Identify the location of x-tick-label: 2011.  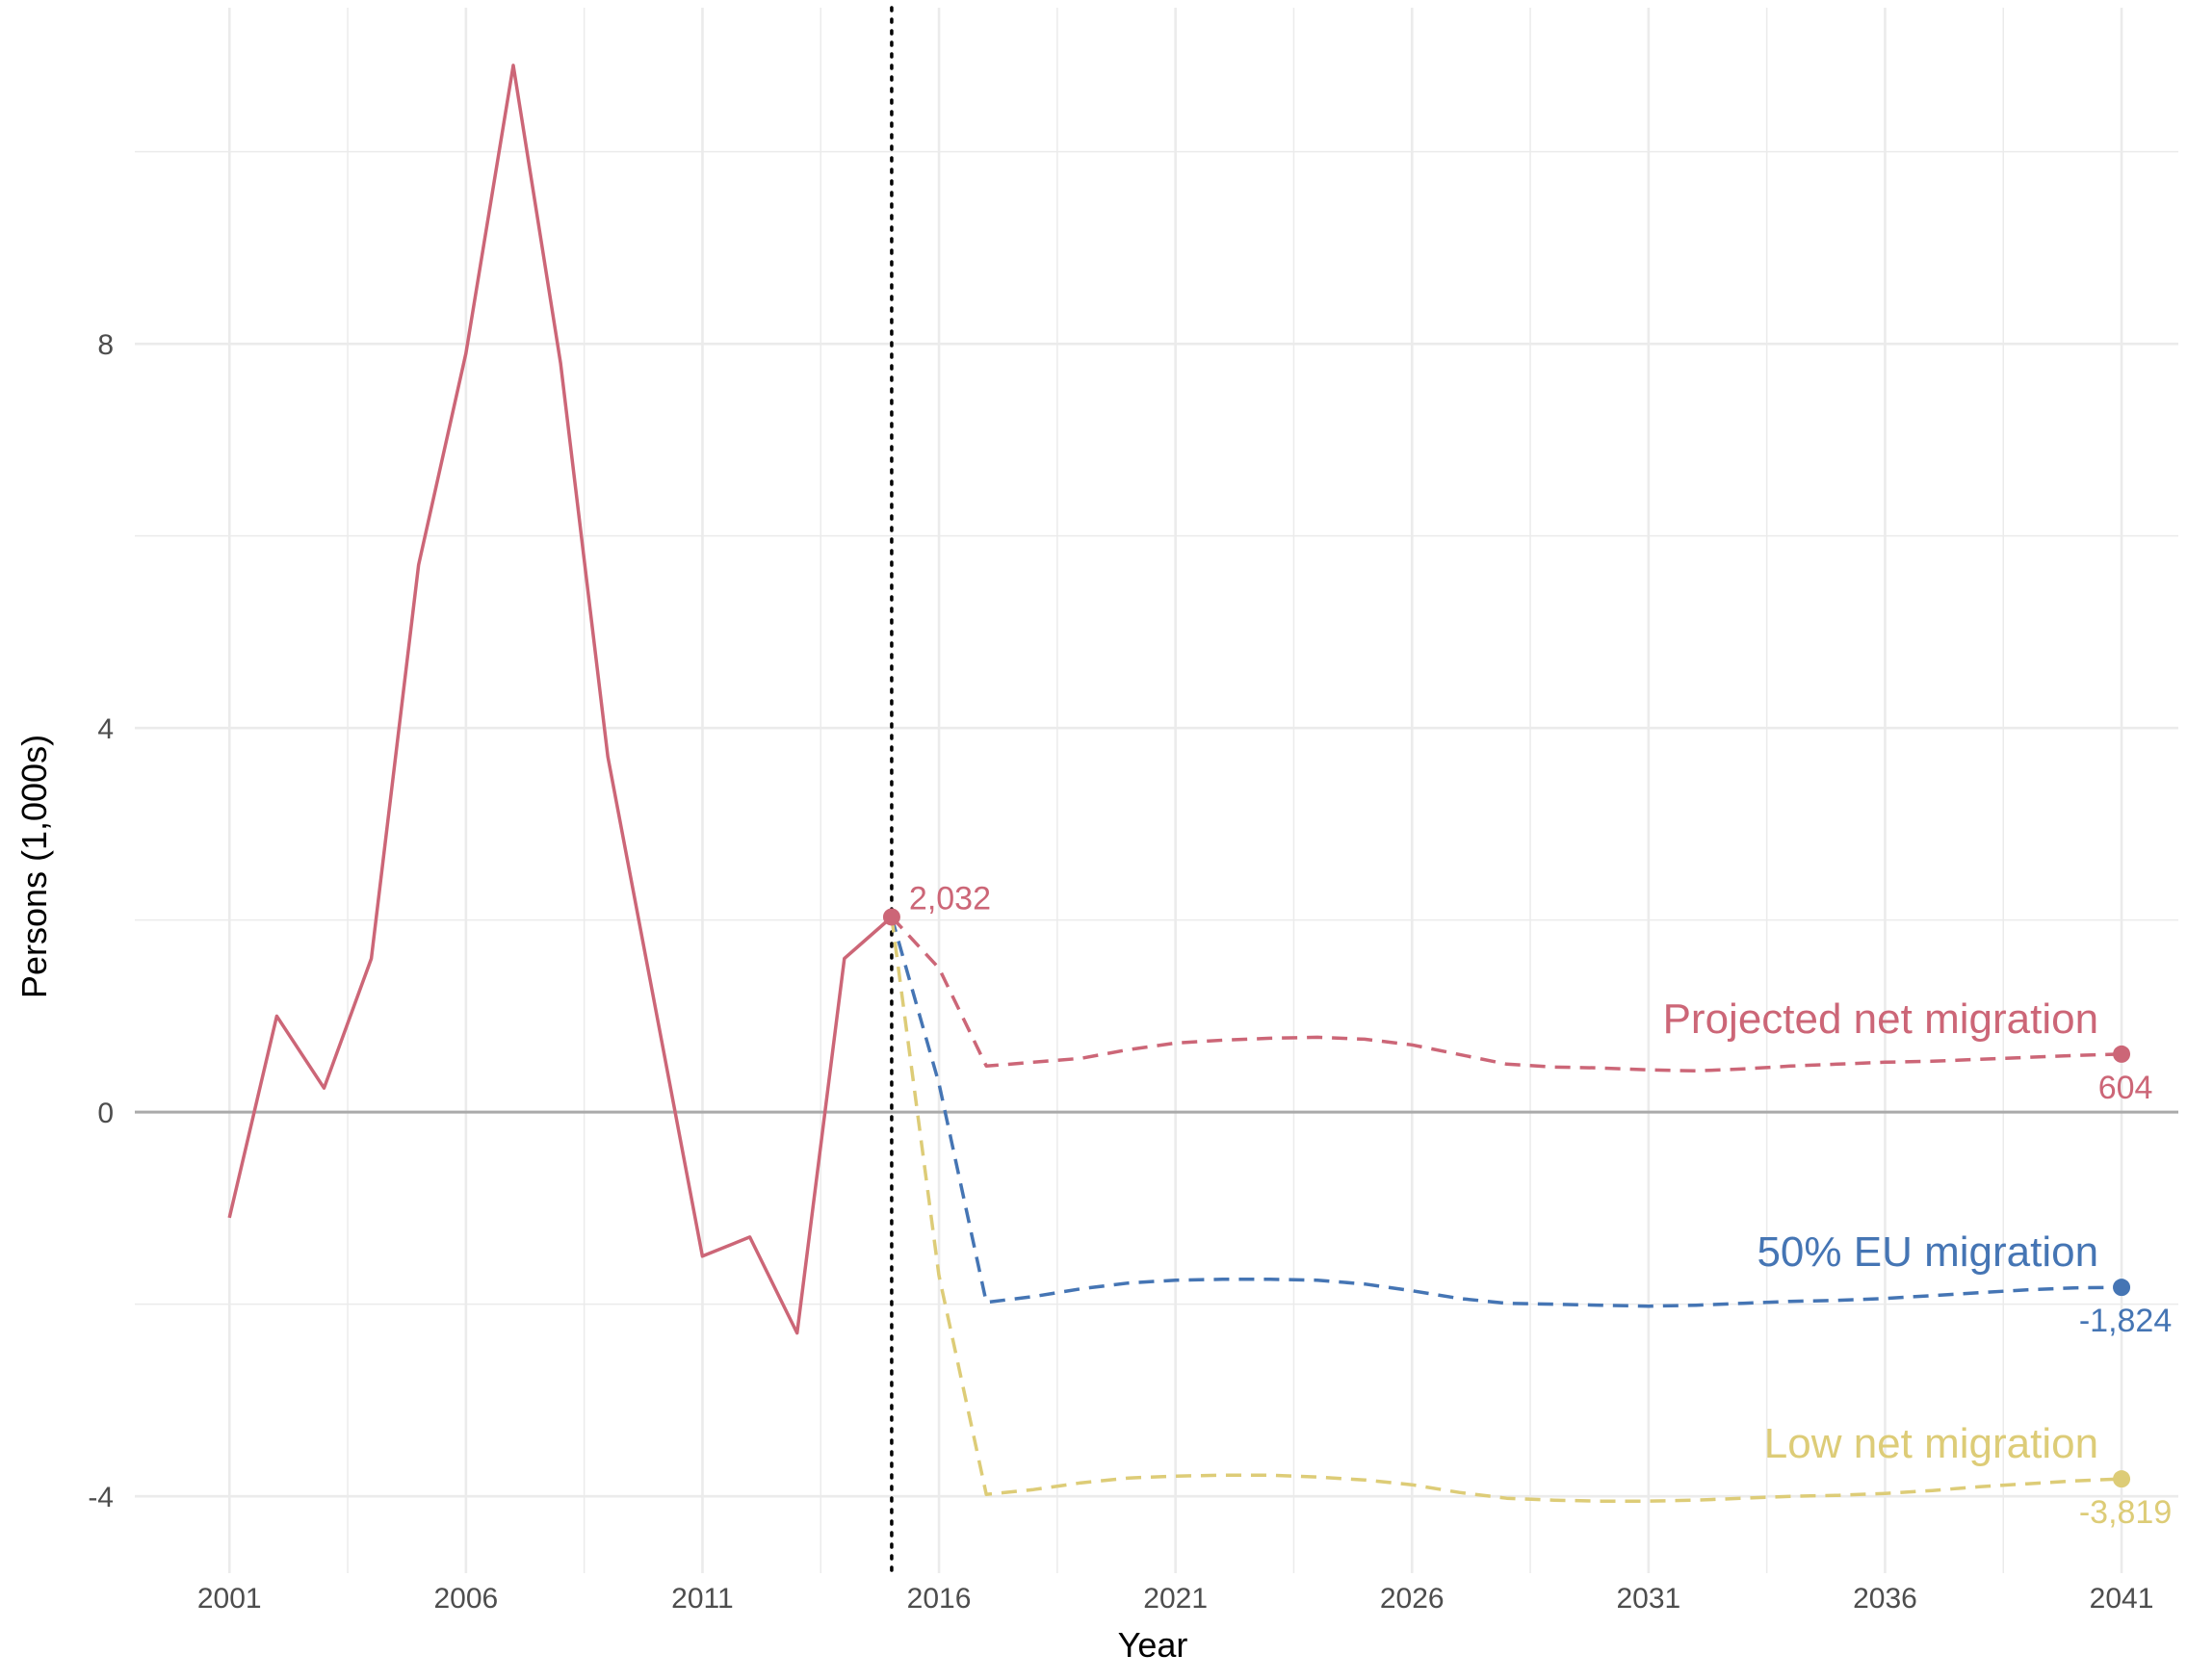
(702, 1599).